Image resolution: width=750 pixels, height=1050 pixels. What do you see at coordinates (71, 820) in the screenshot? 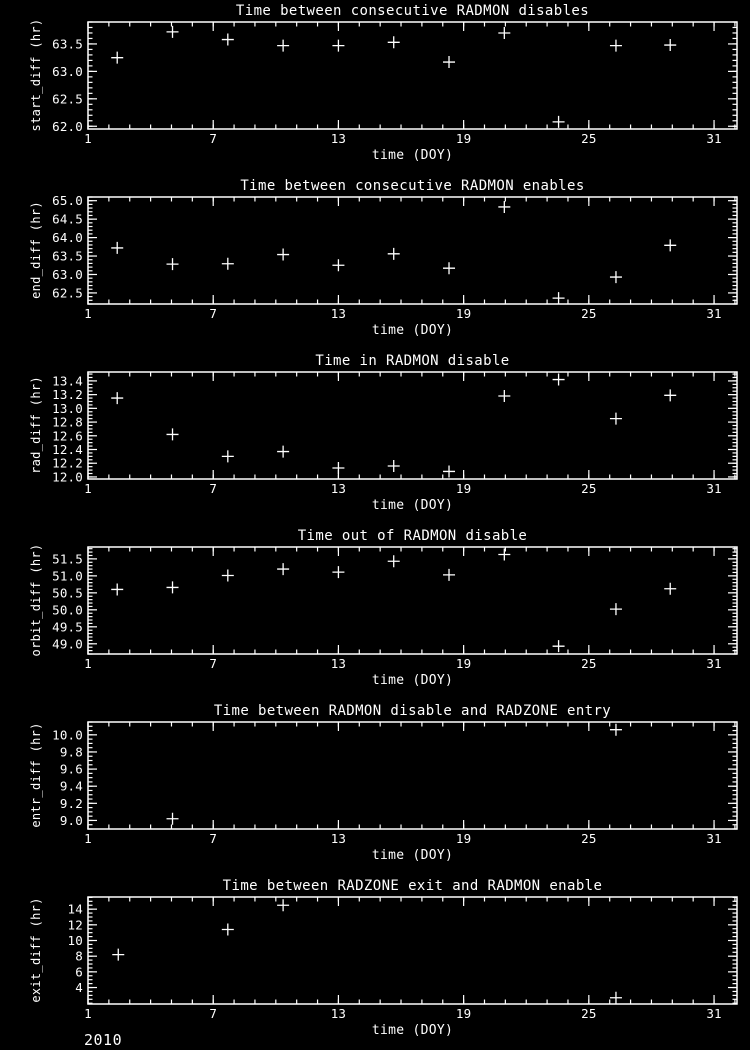
I see `tick-label: 9.0` at bounding box center [71, 820].